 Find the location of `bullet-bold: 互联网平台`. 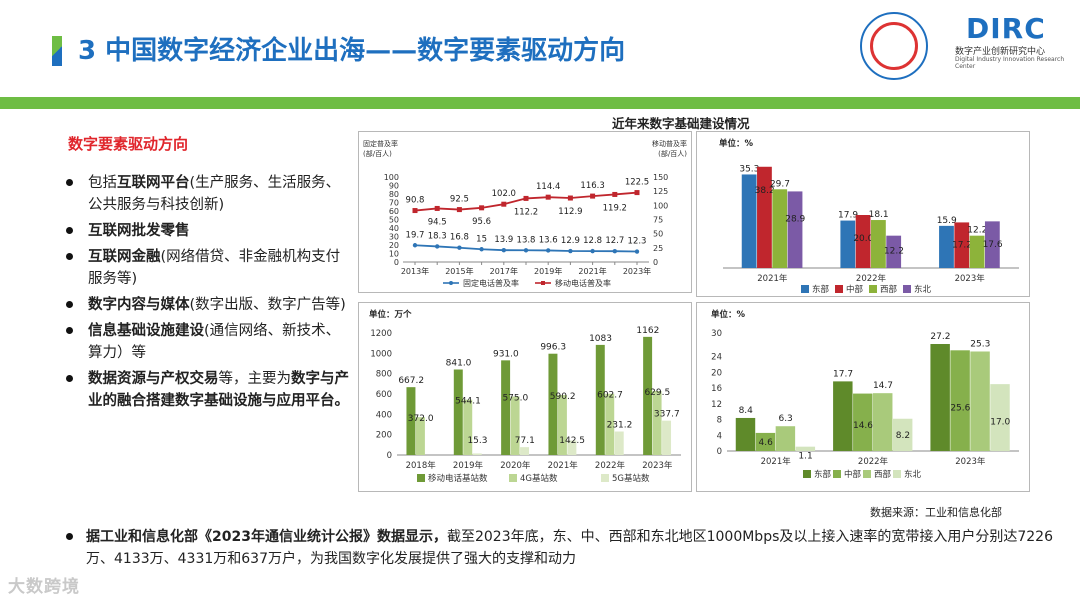

bullet-bold: 互联网平台 is located at coordinates (153, 183).